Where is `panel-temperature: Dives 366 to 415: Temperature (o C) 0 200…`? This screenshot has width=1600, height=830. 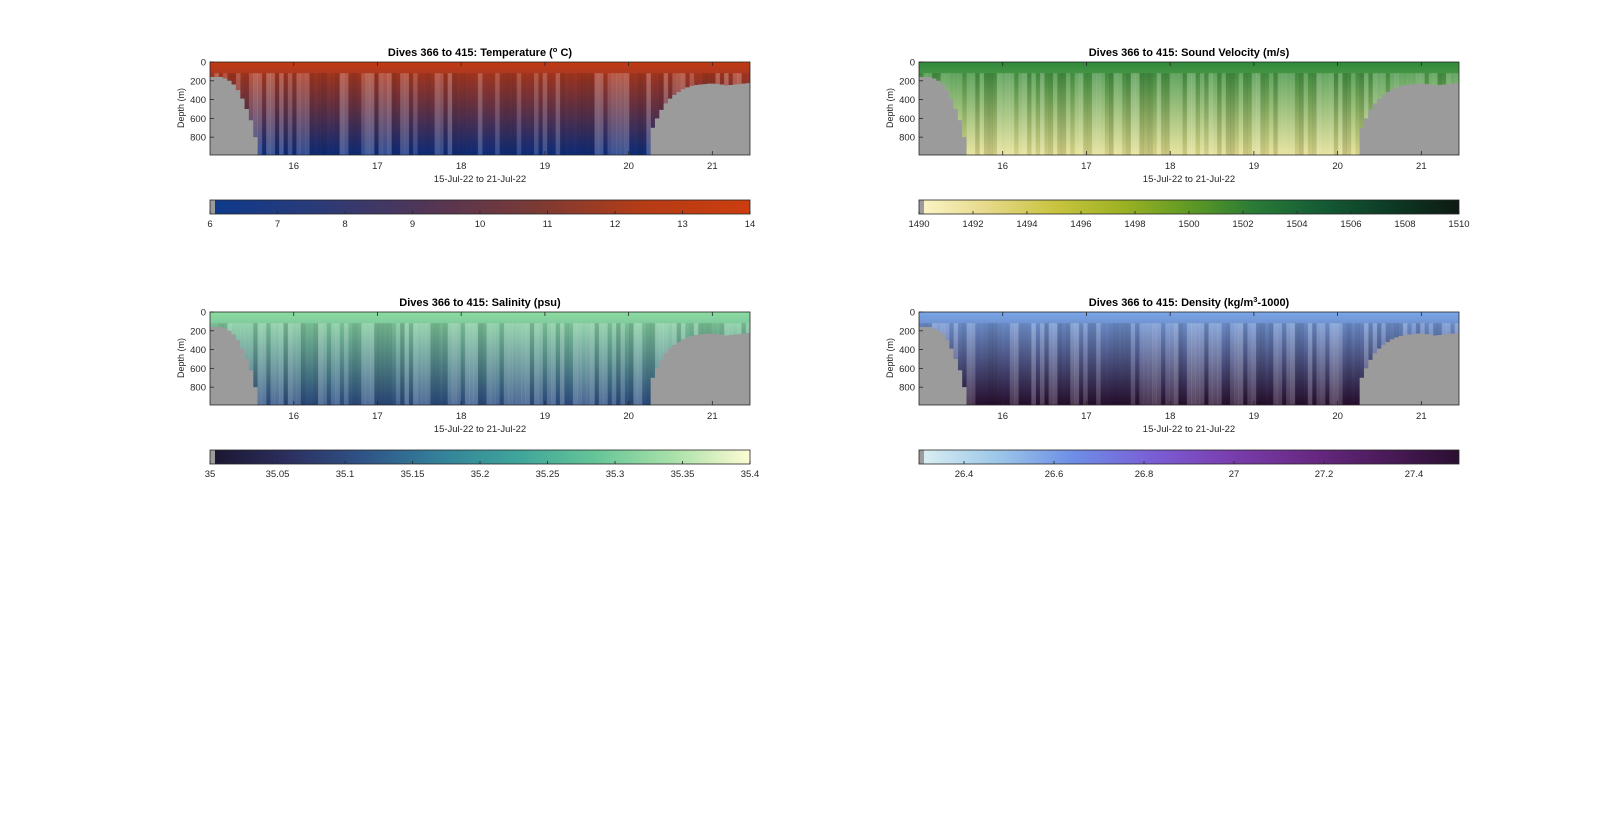 panel-temperature: Dives 366 to 415: Temperature (o C) 0 200… is located at coordinates (465, 137).